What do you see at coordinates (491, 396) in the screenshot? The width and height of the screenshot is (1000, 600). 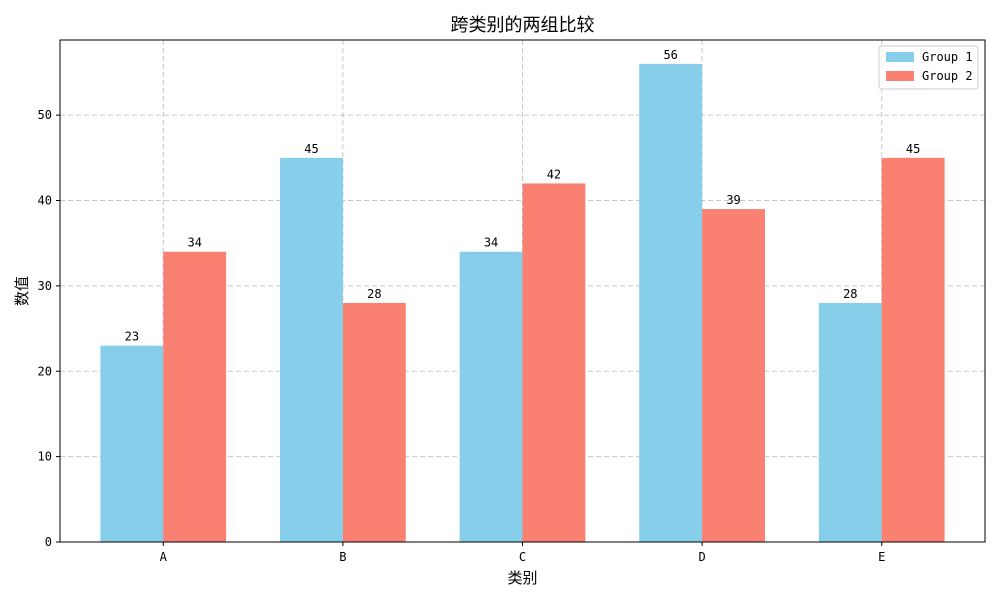 I see `bar-group-1-c` at bounding box center [491, 396].